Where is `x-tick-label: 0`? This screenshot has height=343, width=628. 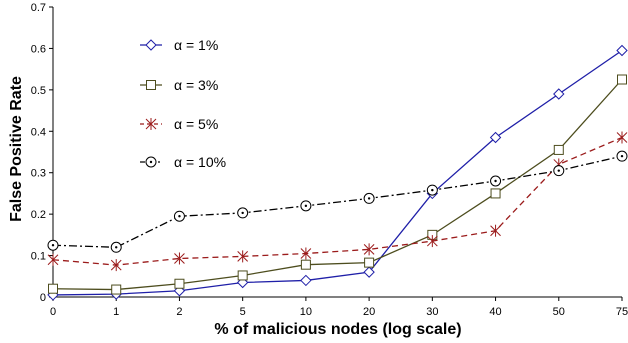 x-tick-label: 0 is located at coordinates (53, 312).